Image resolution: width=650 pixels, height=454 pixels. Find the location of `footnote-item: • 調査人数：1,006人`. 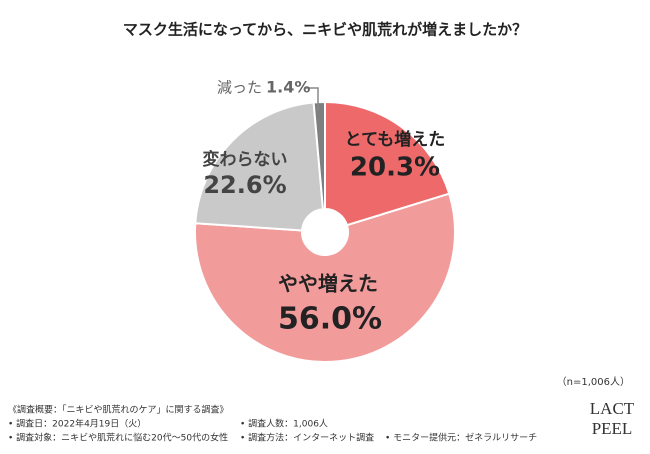

footnote-item: • 調査人数：1,006人 is located at coordinates (284, 424).